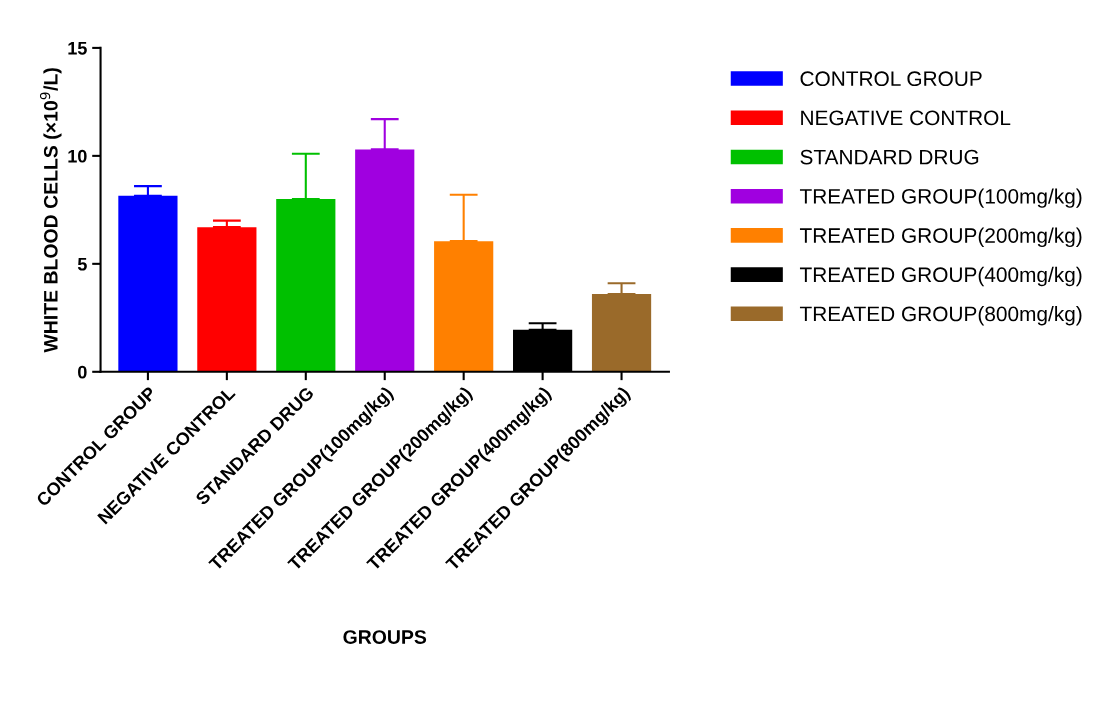 Image resolution: width=1093 pixels, height=715 pixels. Describe the element at coordinates (940, 198) in the screenshot. I see `legend-label: TREATED GROUP(100mg/kg)` at that location.